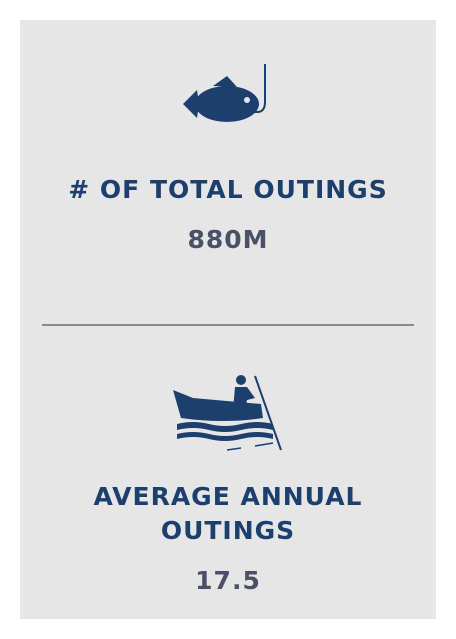  Describe the element at coordinates (228, 580) in the screenshot. I see `stat-value: 17.5` at that location.